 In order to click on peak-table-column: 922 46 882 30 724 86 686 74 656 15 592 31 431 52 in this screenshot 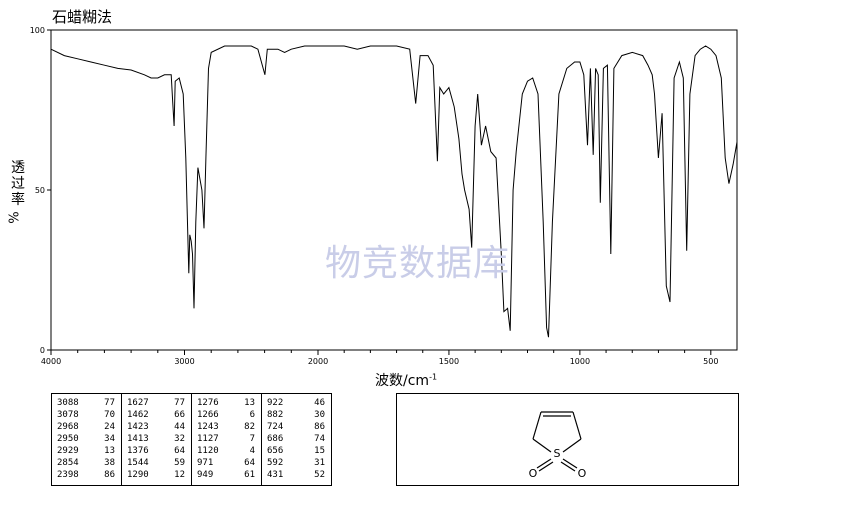, I will do `click(296, 439)`.